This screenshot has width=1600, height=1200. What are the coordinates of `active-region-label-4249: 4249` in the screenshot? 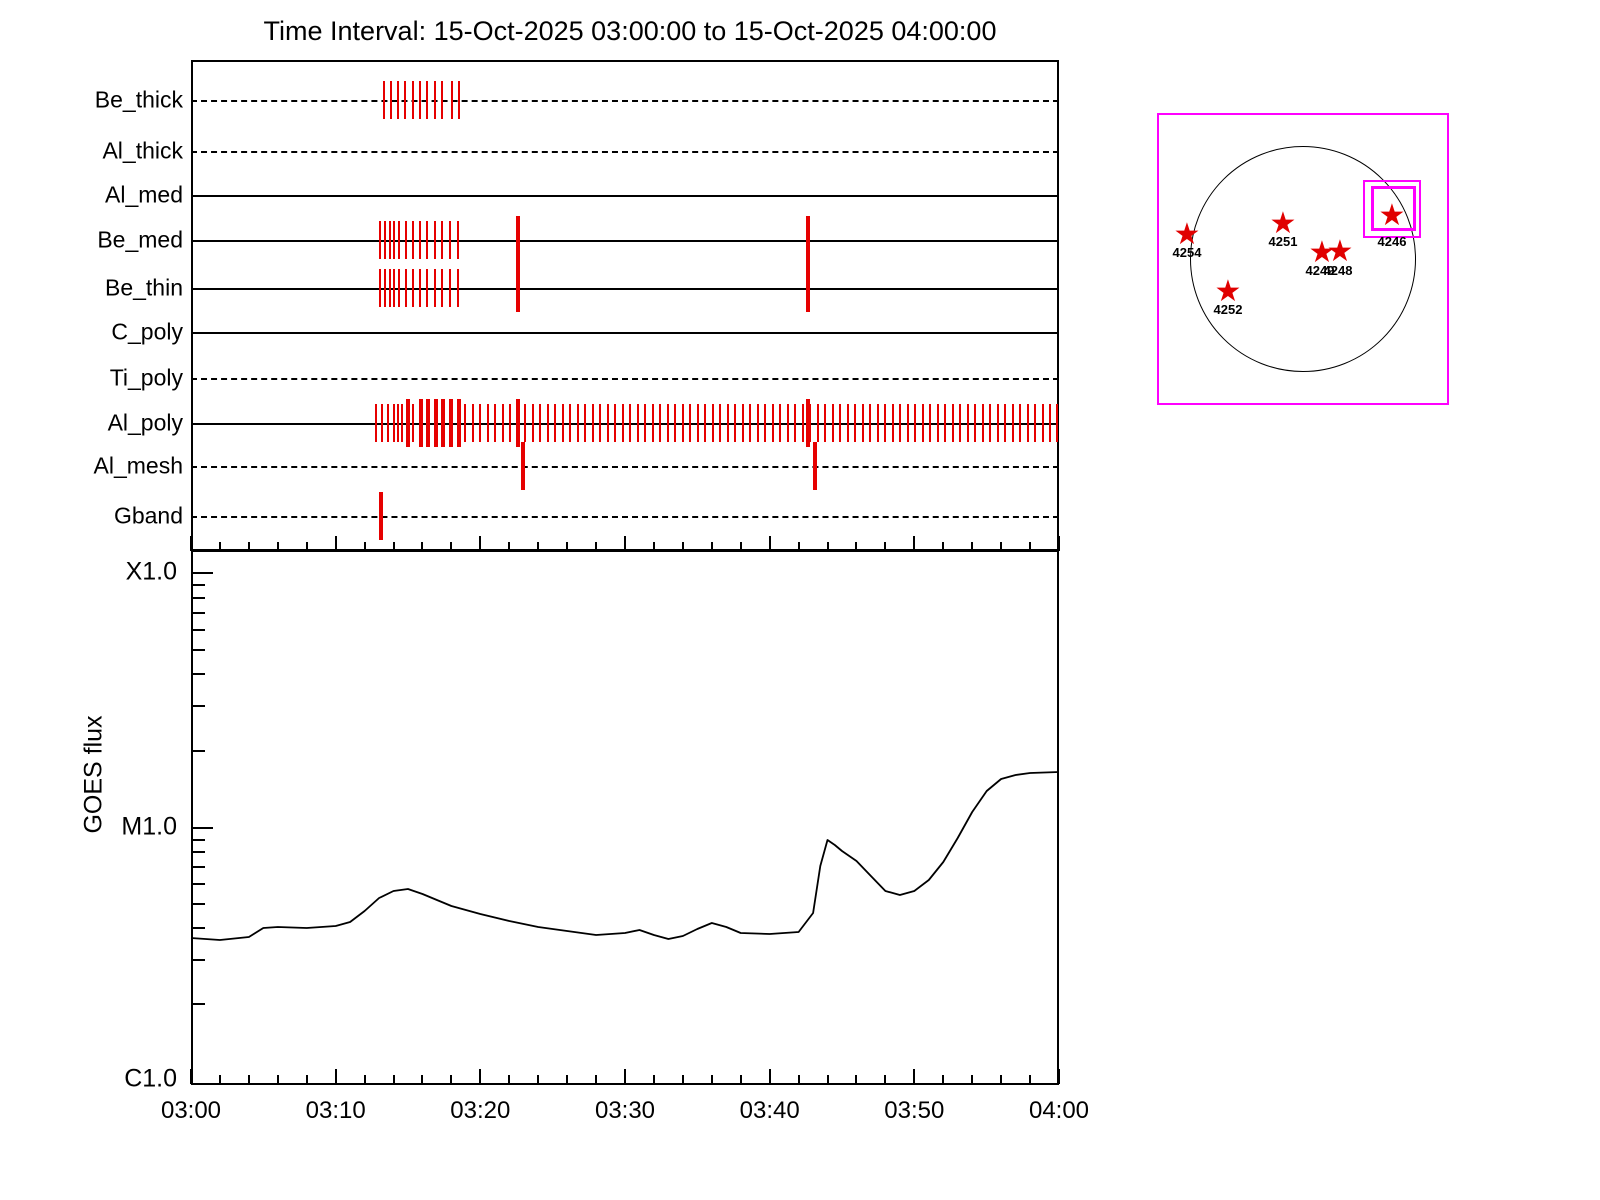 It's located at (1320, 270).